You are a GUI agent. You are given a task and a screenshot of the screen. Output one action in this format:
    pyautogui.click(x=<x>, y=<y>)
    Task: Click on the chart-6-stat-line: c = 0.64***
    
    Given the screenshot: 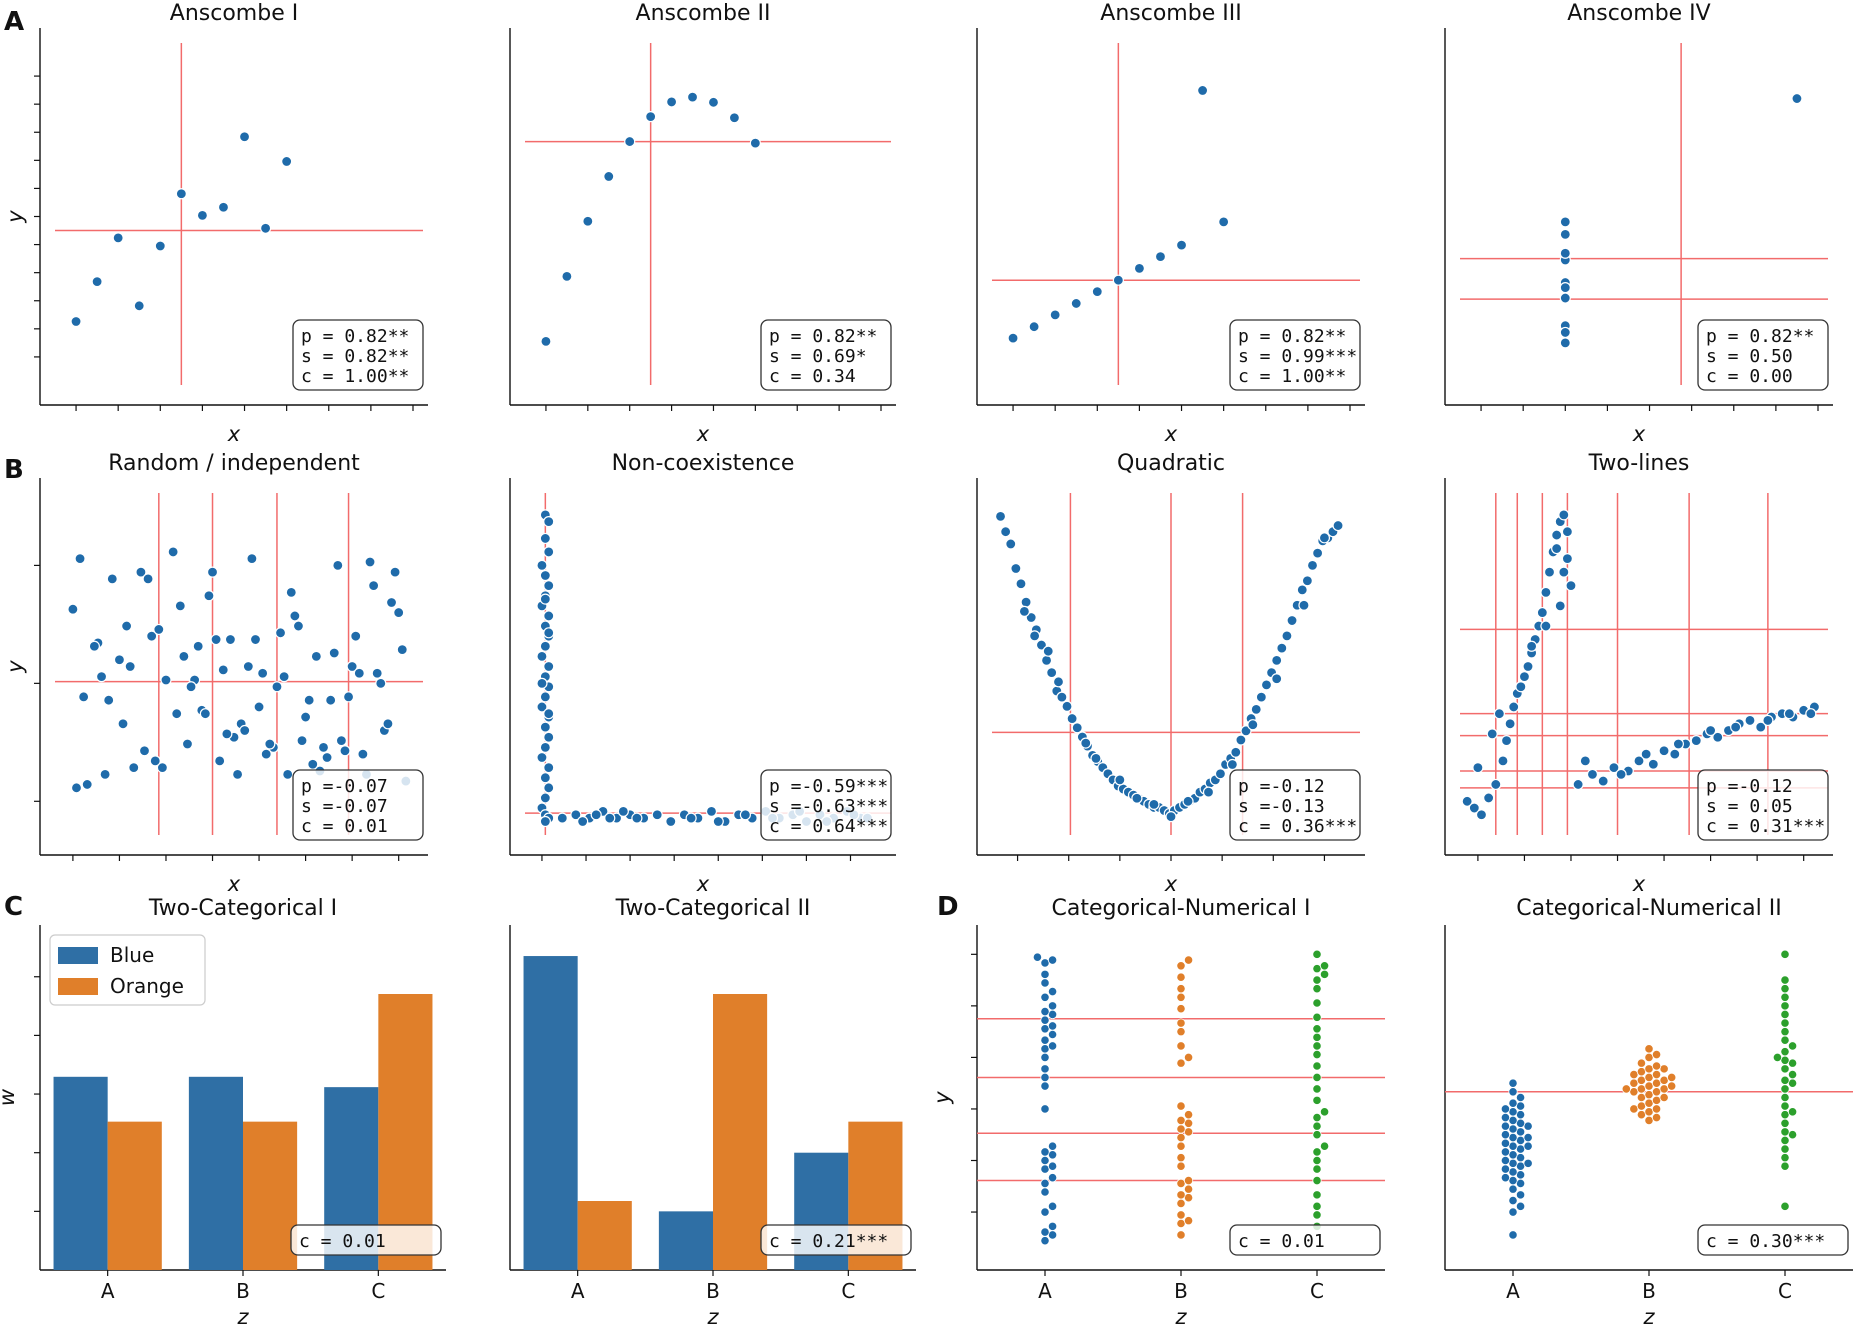 What is the action you would take?
    pyautogui.click(x=828, y=826)
    